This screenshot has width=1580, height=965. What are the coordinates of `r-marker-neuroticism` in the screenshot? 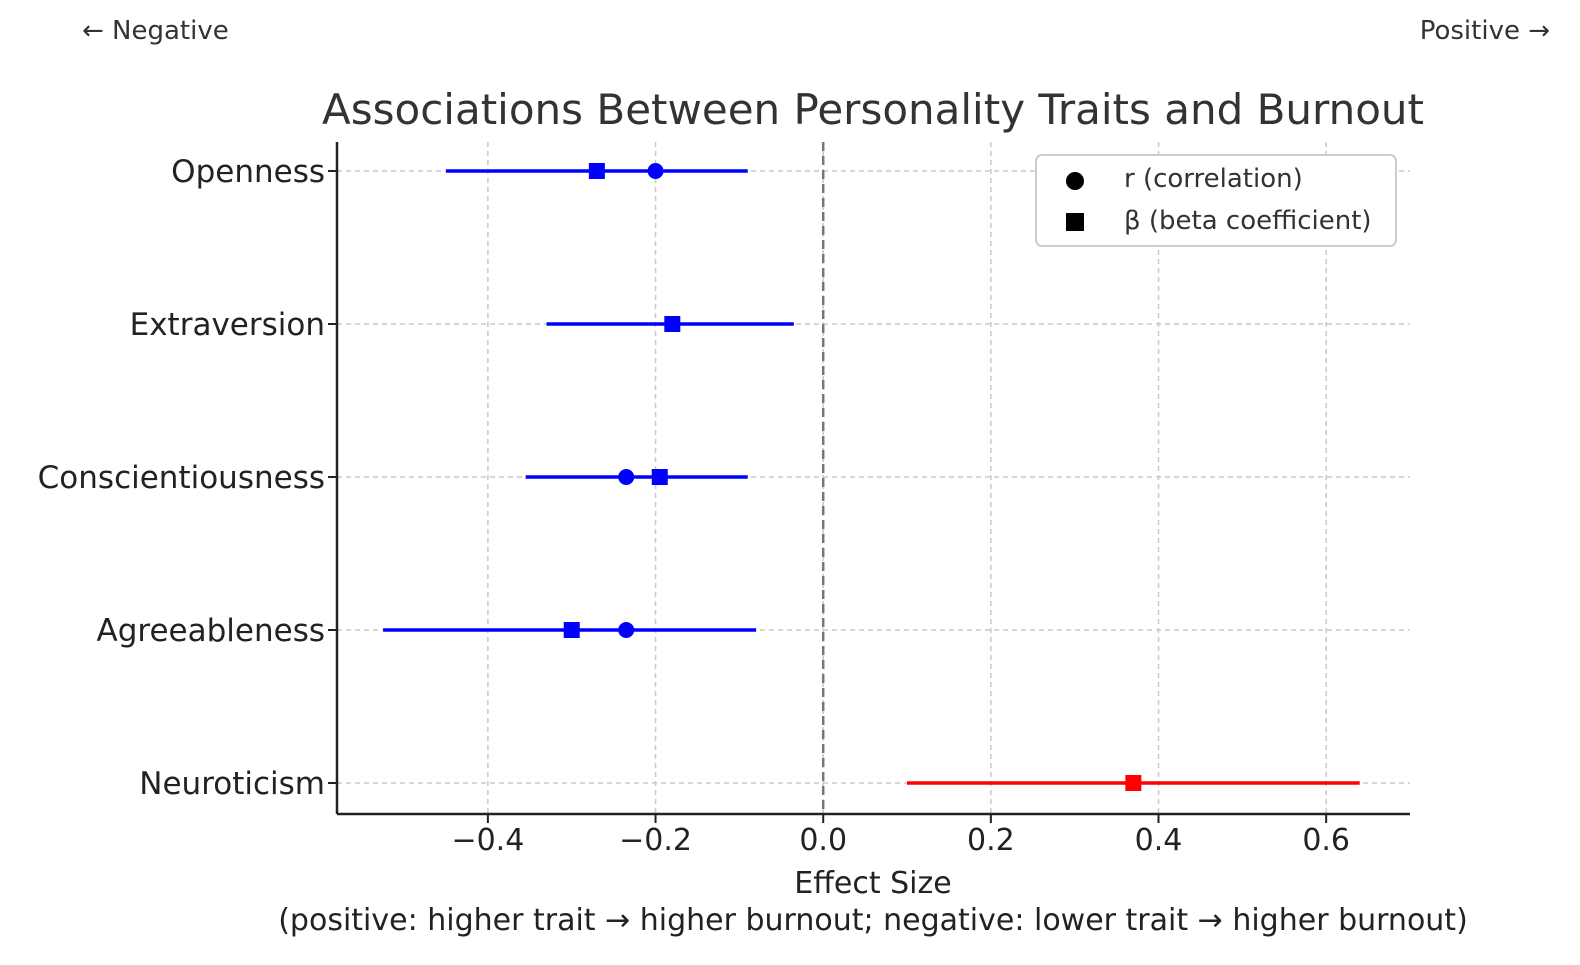 It's located at (1133, 783).